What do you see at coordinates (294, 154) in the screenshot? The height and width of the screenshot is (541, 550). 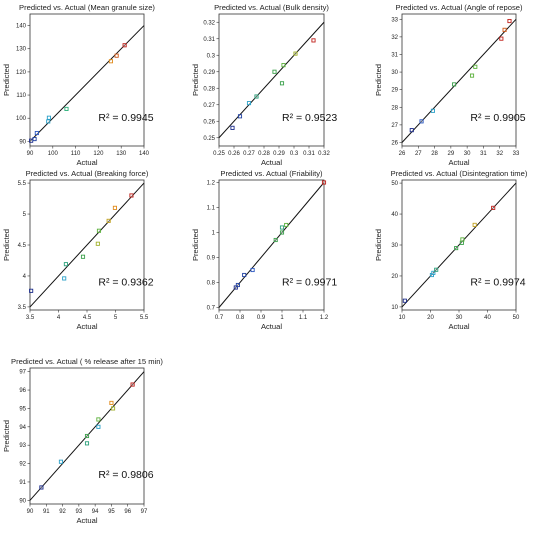 I see `x-tick-label: 0.3` at bounding box center [294, 154].